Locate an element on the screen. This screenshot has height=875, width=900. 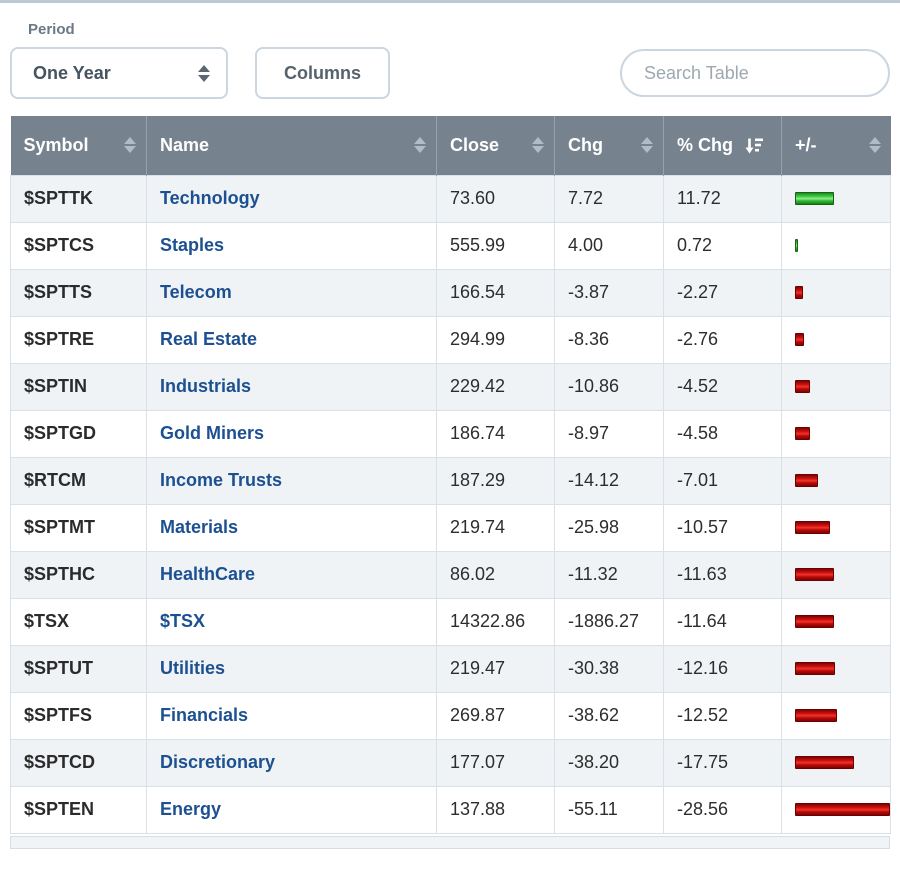
table-row: $TSX $TSX 14322.86 -1886.27 -11.64 is located at coordinates (450, 621).